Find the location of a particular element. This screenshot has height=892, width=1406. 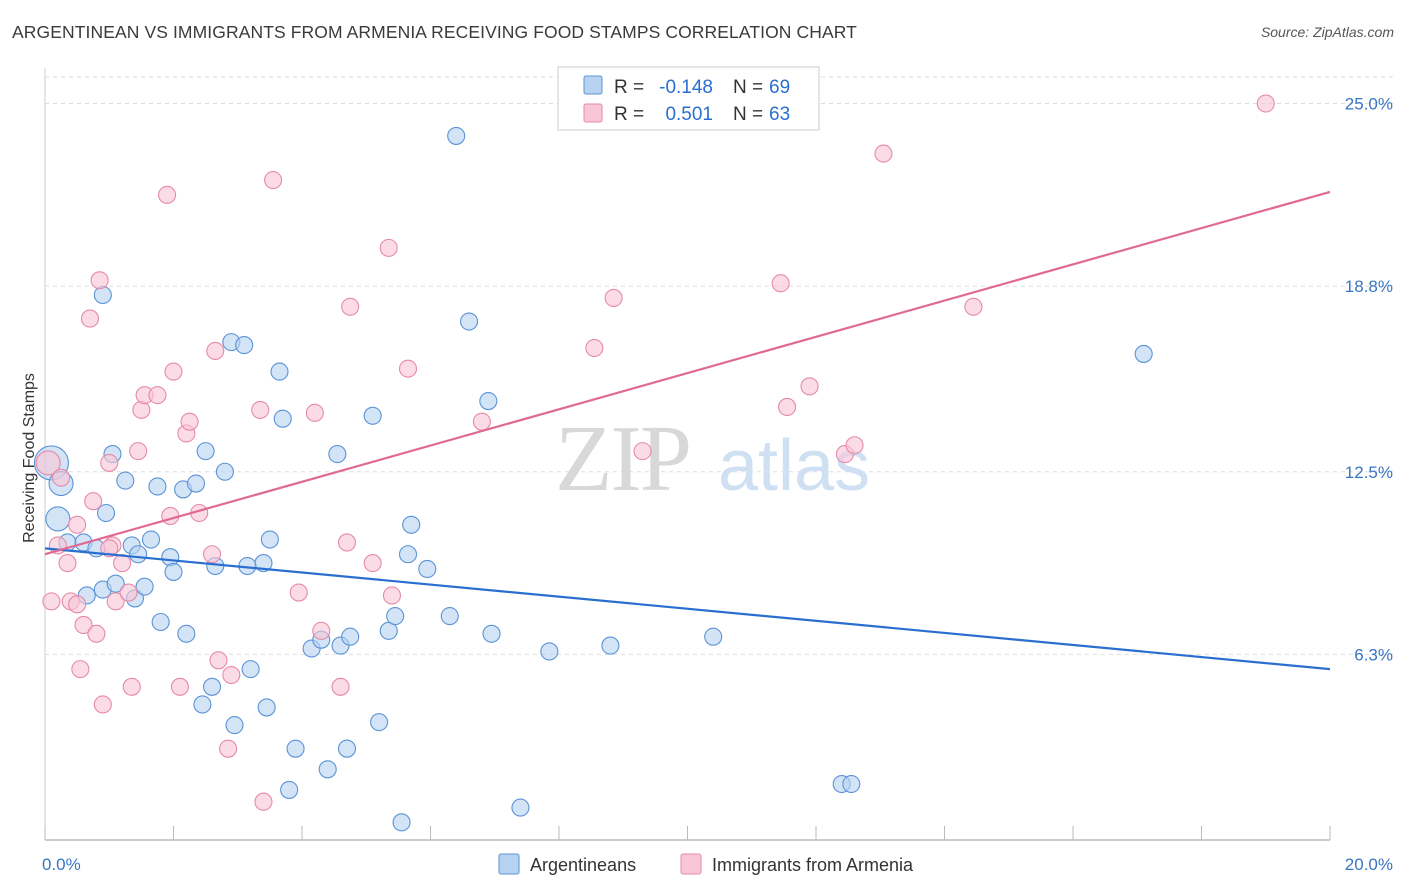

bottom-legend: Argentineans Immigrants from Armenia is located at coordinates (706, 864).